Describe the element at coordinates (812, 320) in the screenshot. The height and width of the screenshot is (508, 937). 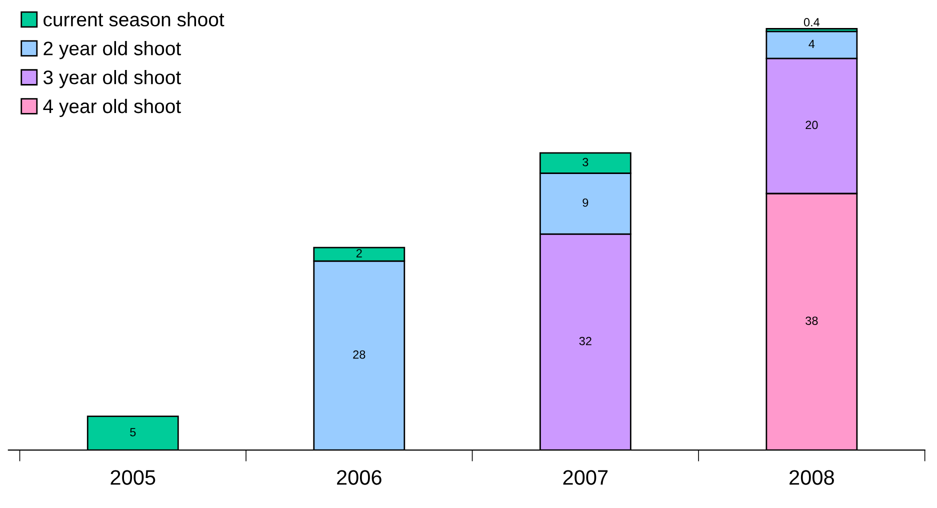
I see `data-label: 38` at that location.